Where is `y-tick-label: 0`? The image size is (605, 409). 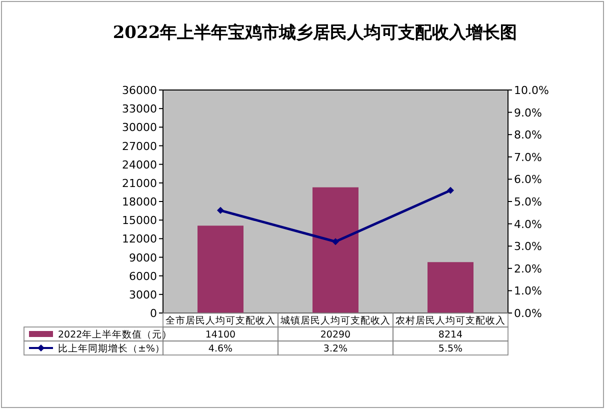
y-tick-label: 0 is located at coordinates (153, 313).